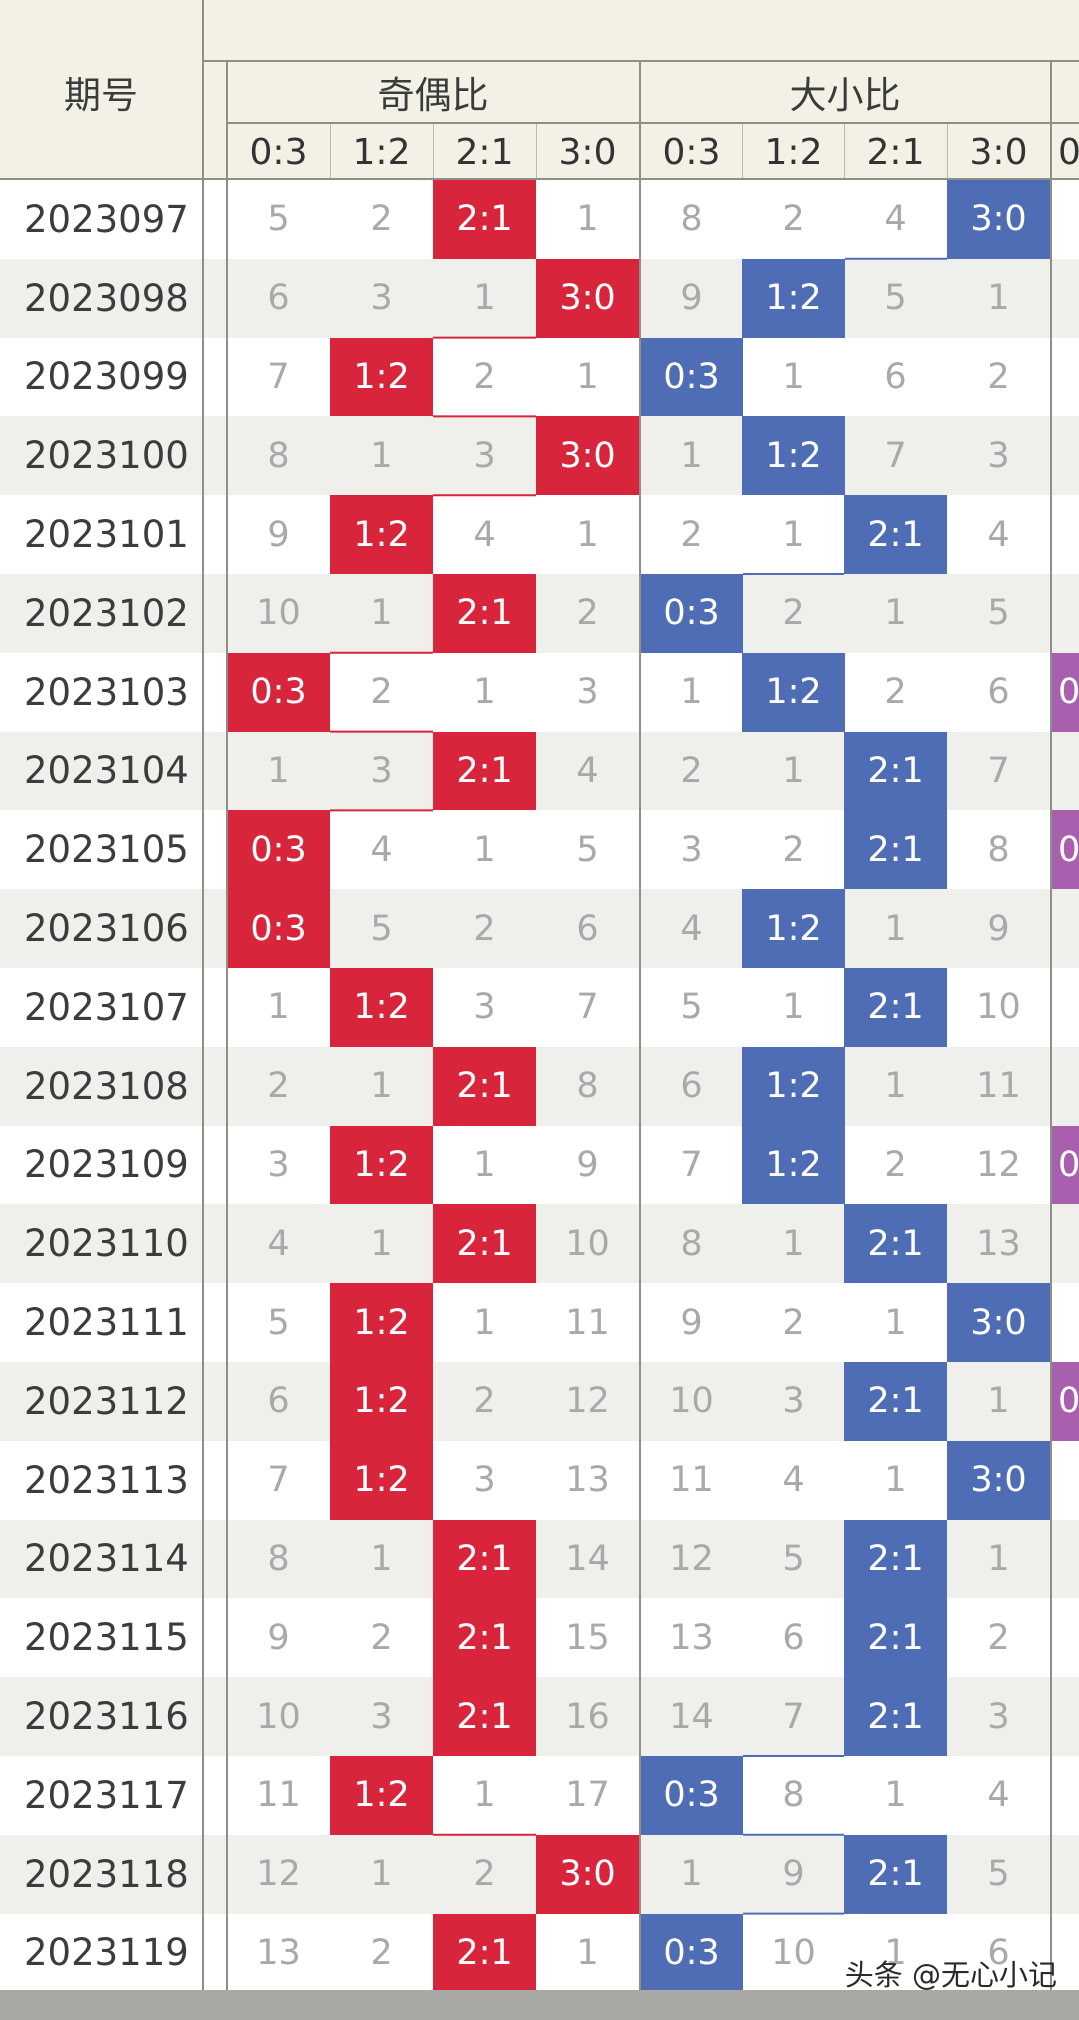  What do you see at coordinates (652, 123) in the screenshot?
I see `group-header-bottom-line` at bounding box center [652, 123].